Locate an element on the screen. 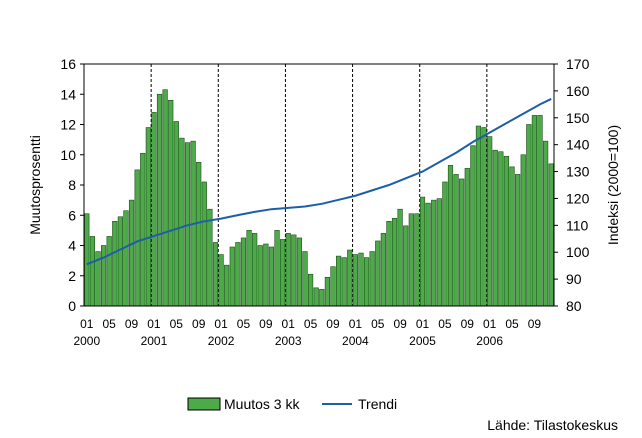  right-tick-label: 170 is located at coordinates (578, 64).